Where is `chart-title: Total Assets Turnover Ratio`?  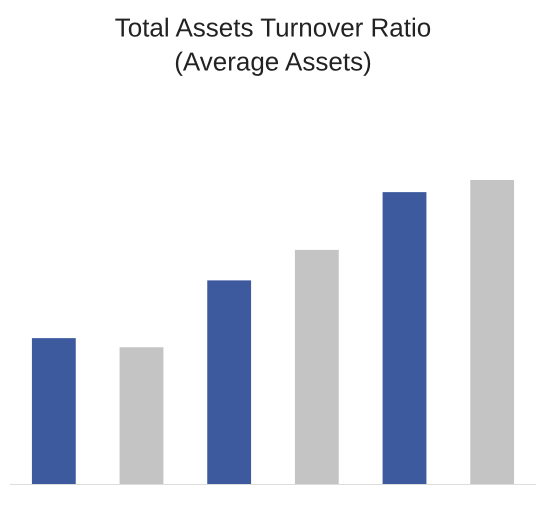 chart-title: Total Assets Turnover Ratio is located at coordinates (273, 27).